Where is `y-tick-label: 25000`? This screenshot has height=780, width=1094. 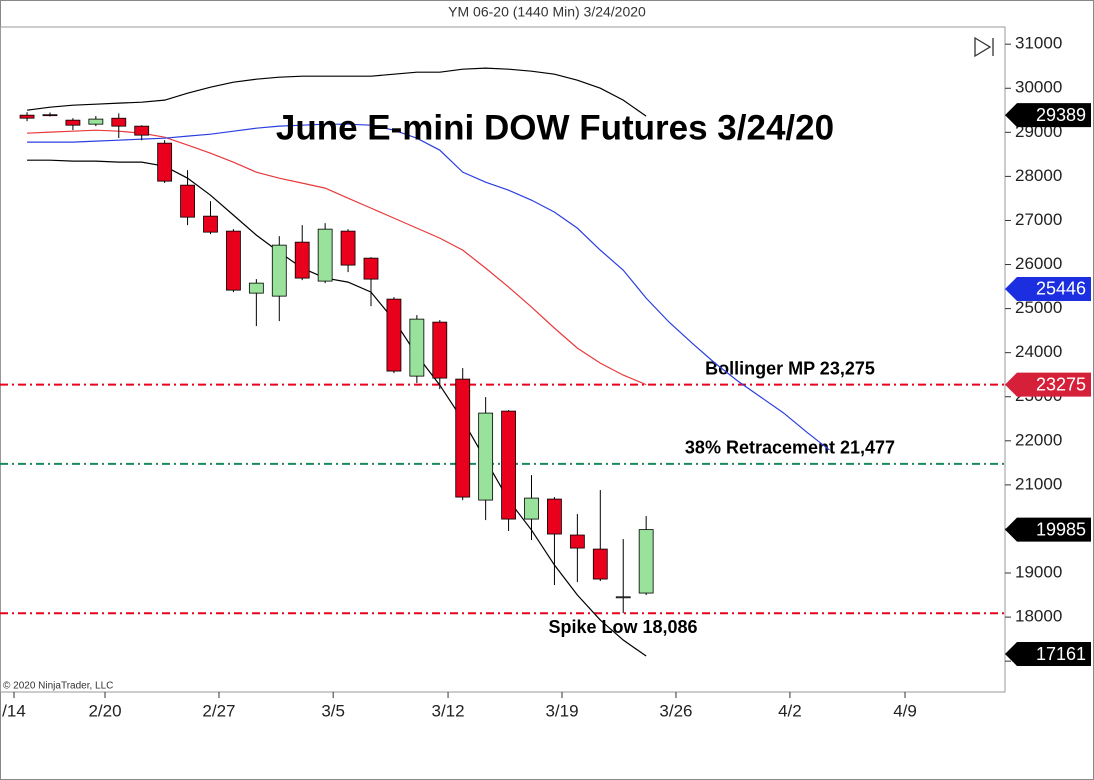 y-tick-label: 25000 is located at coordinates (1038, 307).